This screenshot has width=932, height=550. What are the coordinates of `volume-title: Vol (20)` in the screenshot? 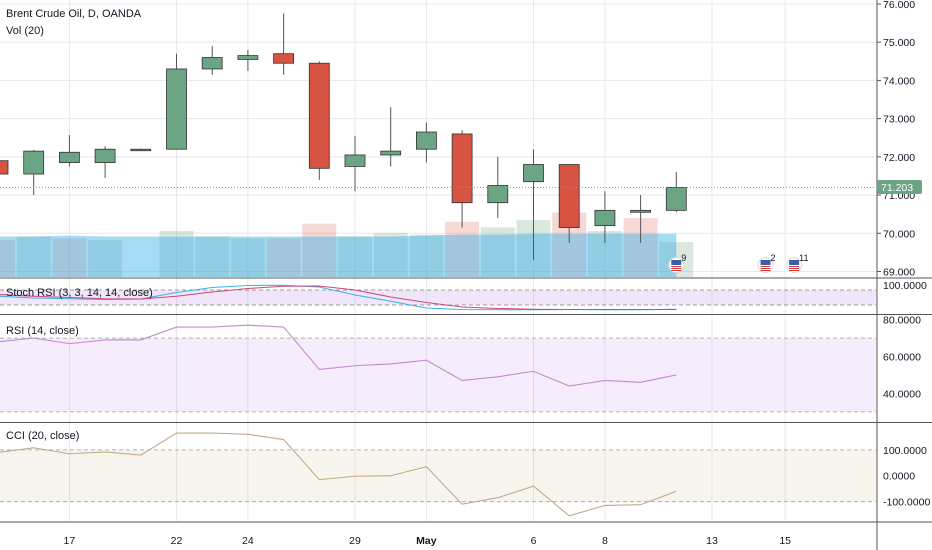 It's located at (25, 31).